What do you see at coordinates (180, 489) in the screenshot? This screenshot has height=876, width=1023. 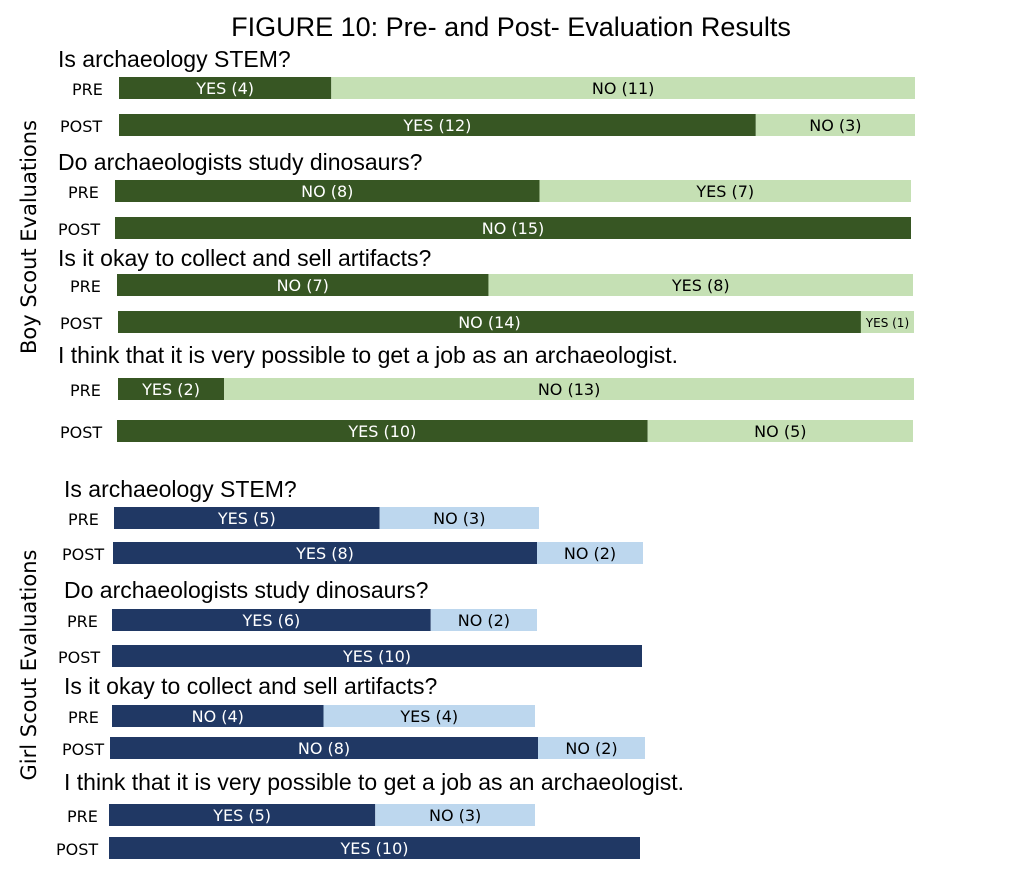 I see `girl-scout-question-1: Is archaeology STEM?` at bounding box center [180, 489].